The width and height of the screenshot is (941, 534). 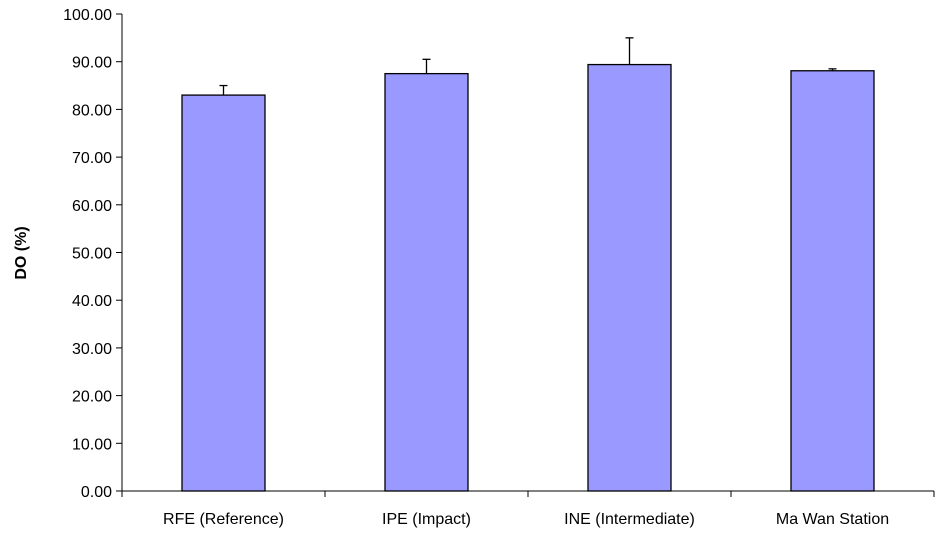 I want to click on y-tick-label: 90.00, so click(x=92, y=63).